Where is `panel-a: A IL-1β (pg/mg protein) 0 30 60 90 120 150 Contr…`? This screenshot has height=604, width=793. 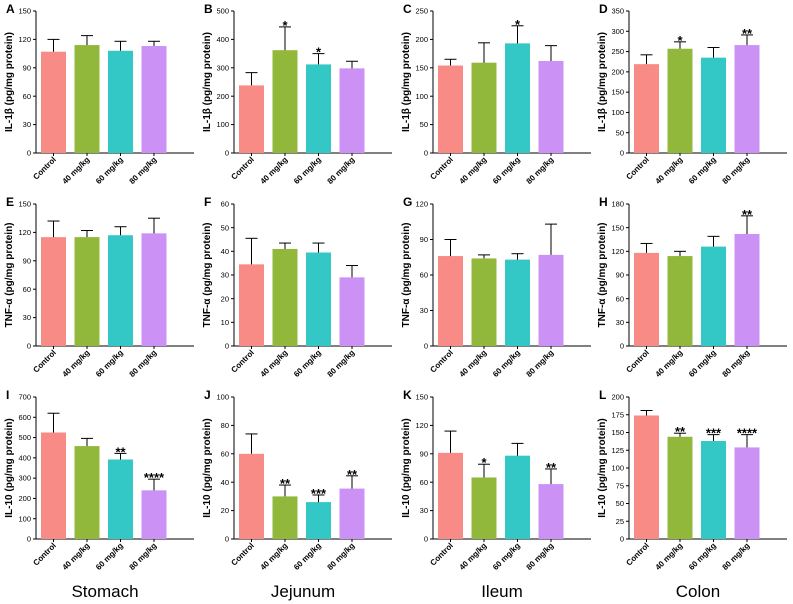 panel-a: A IL-1β (pg/mg protein) 0 30 60 90 120 150 Contr… is located at coordinates (99, 94).